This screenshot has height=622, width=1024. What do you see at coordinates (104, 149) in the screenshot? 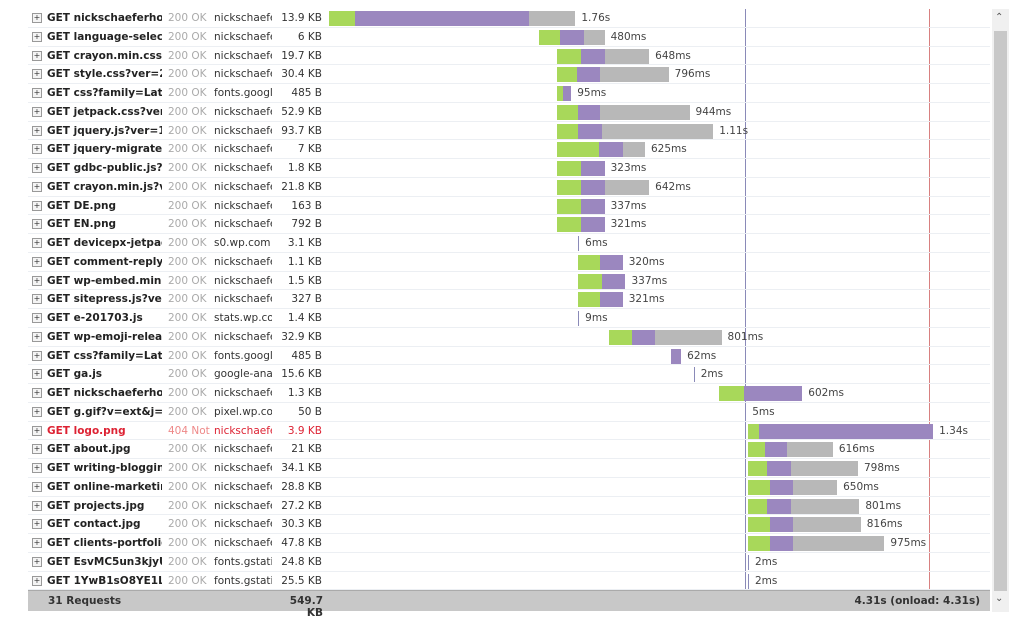
I see `request-name: GET jquery-migrate.` at bounding box center [104, 149].